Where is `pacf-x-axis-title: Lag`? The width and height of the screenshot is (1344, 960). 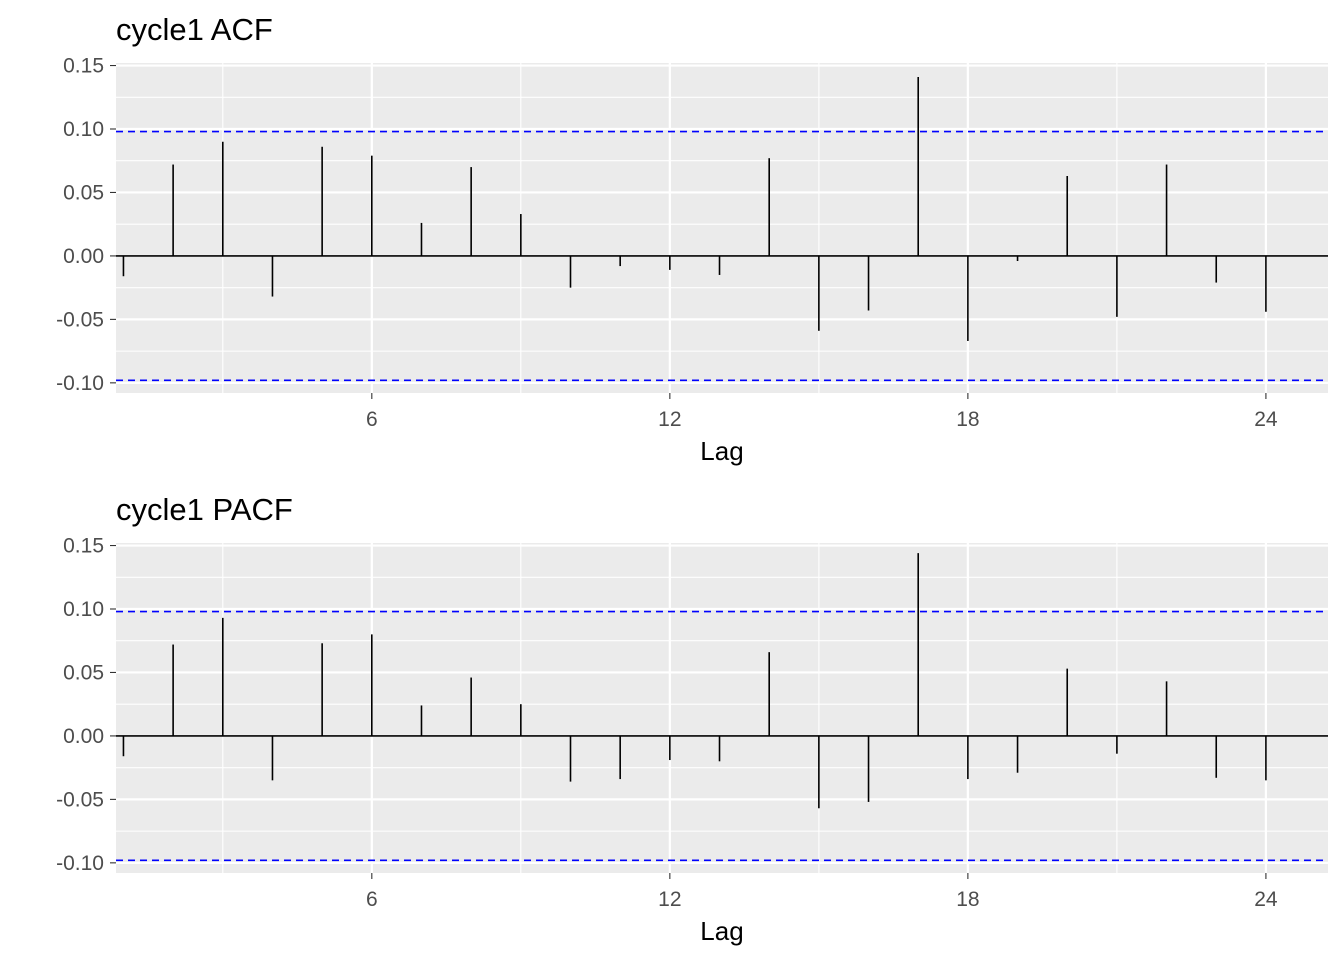 pacf-x-axis-title: Lag is located at coordinates (721, 931).